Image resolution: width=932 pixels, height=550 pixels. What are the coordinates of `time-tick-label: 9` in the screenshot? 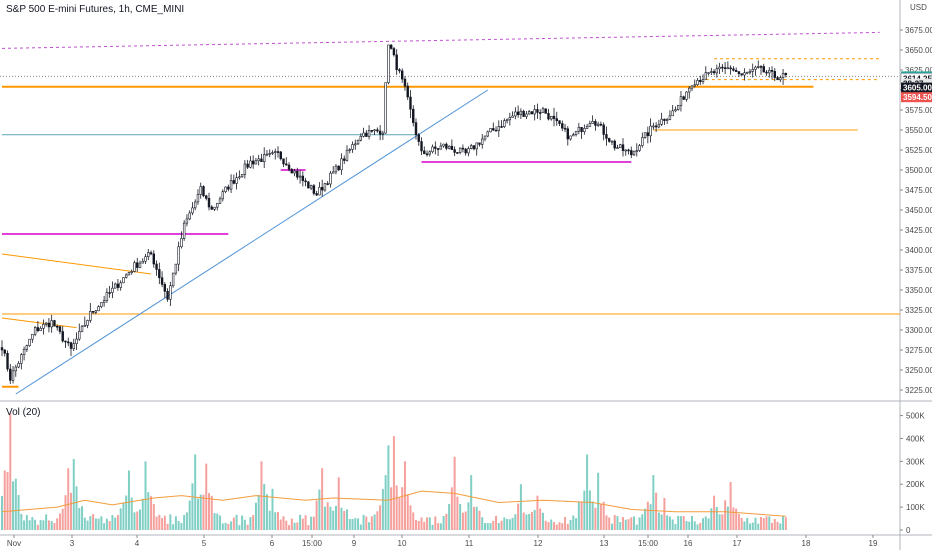 It's located at (354, 543).